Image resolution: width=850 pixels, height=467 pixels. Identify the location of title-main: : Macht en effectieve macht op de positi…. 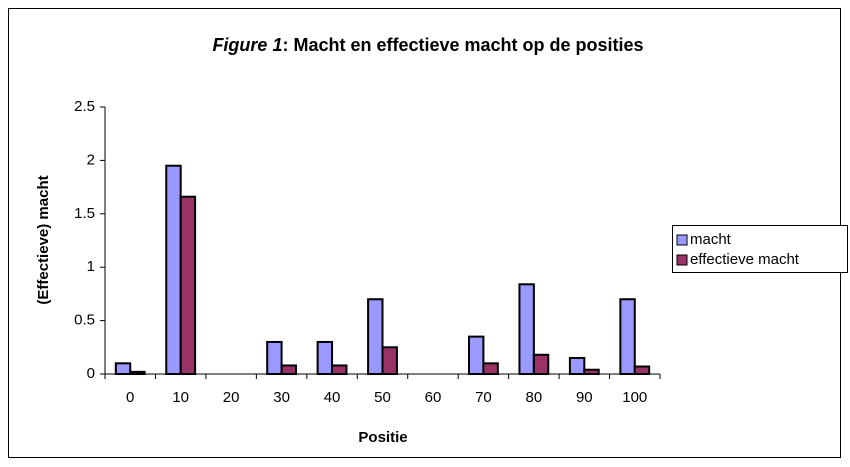
(462, 45).